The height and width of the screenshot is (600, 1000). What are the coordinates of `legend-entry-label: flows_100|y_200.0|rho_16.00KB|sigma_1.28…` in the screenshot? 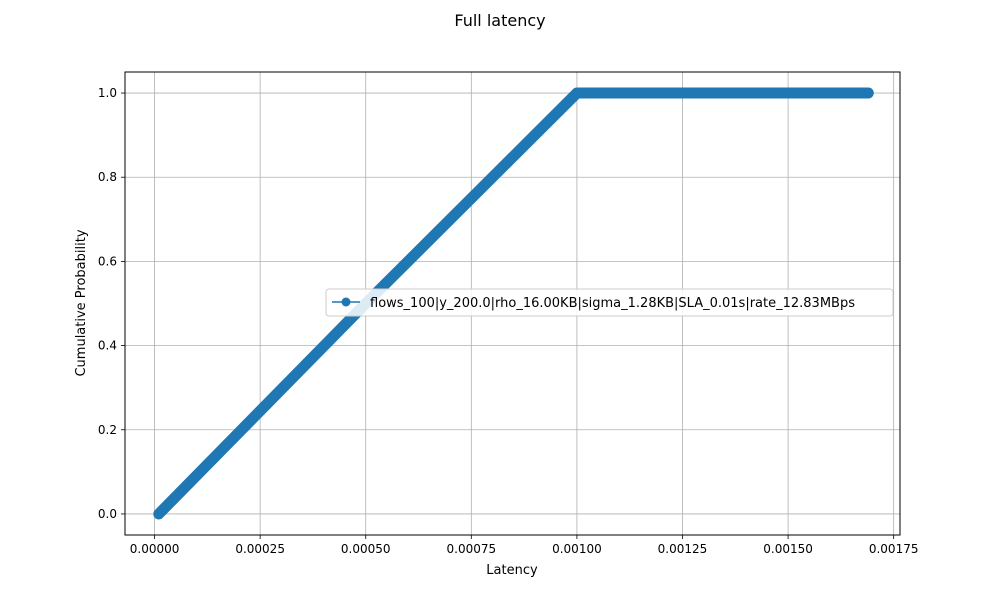 It's located at (612, 303).